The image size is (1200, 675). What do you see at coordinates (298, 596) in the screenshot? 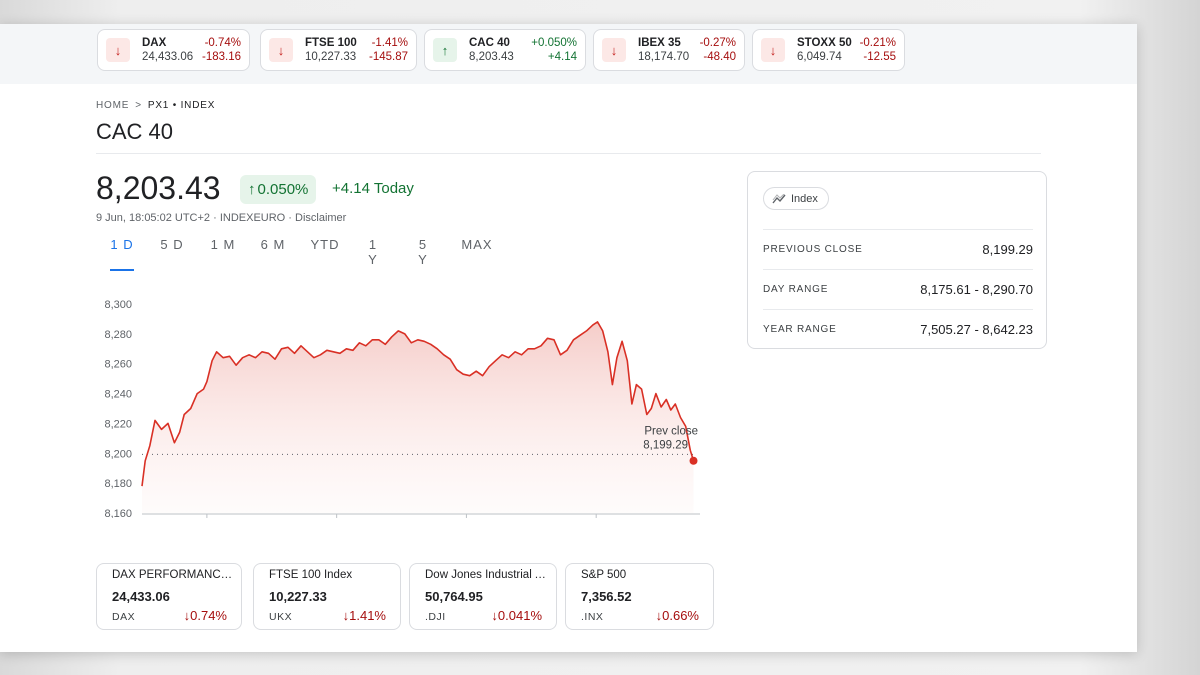
I see `compare-price: 10,227.33` at bounding box center [298, 596].